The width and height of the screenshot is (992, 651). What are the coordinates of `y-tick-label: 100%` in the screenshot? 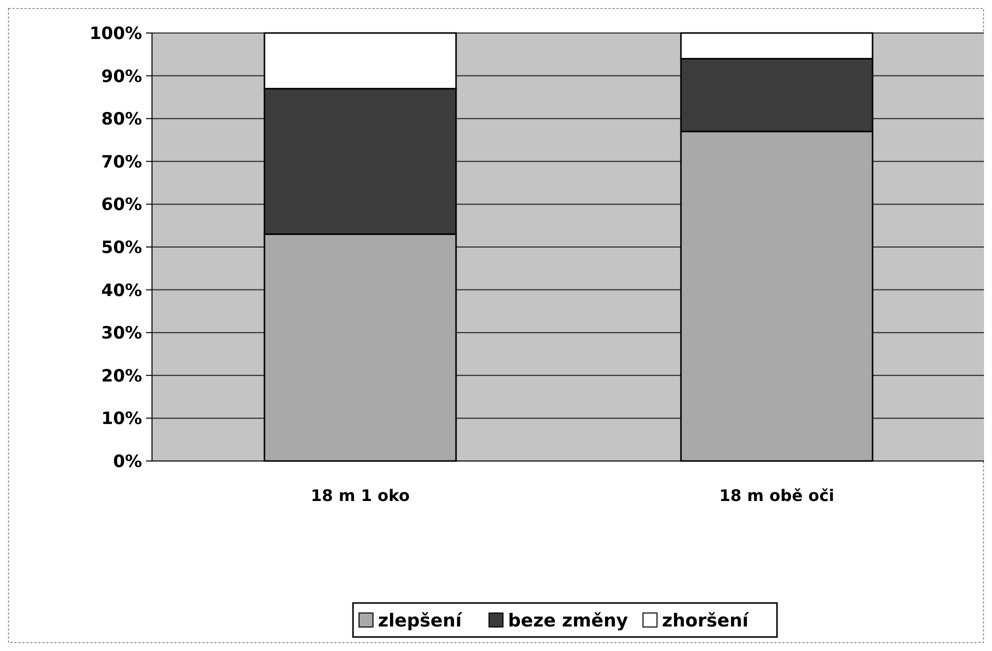 It's located at (115, 34).